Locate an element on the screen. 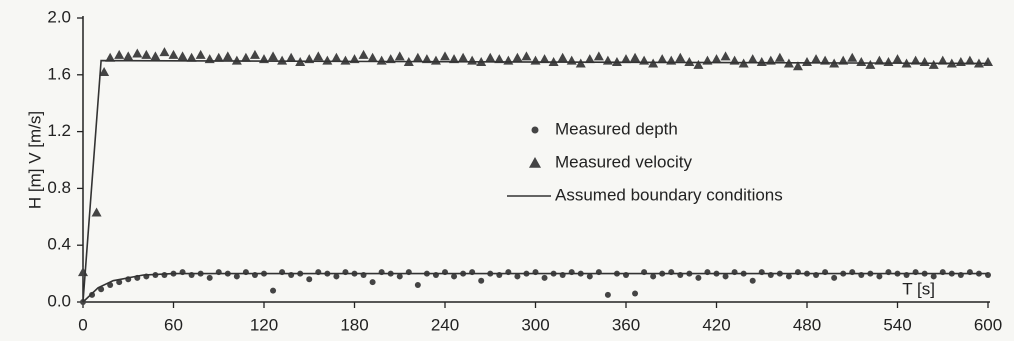 This screenshot has height=341, width=1014. y-tick-label: 1.6 is located at coordinates (59, 73).